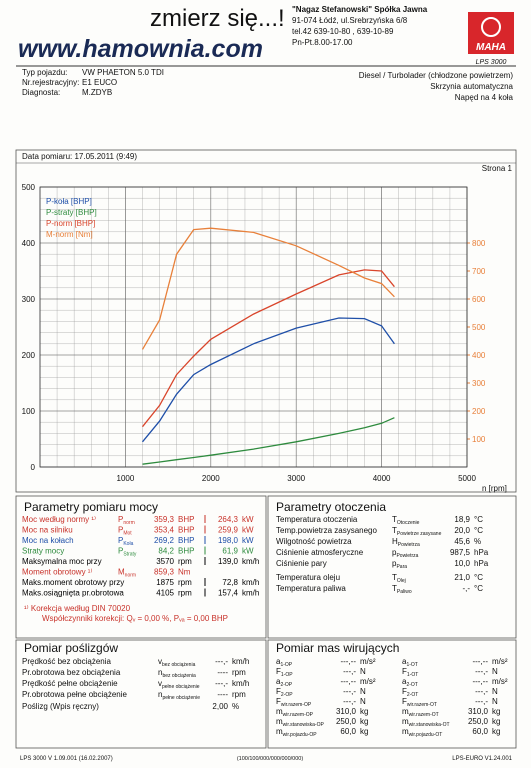 The width and height of the screenshot is (531, 768). What do you see at coordinates (184, 572) in the screenshot?
I see `cell: Nm` at bounding box center [184, 572].